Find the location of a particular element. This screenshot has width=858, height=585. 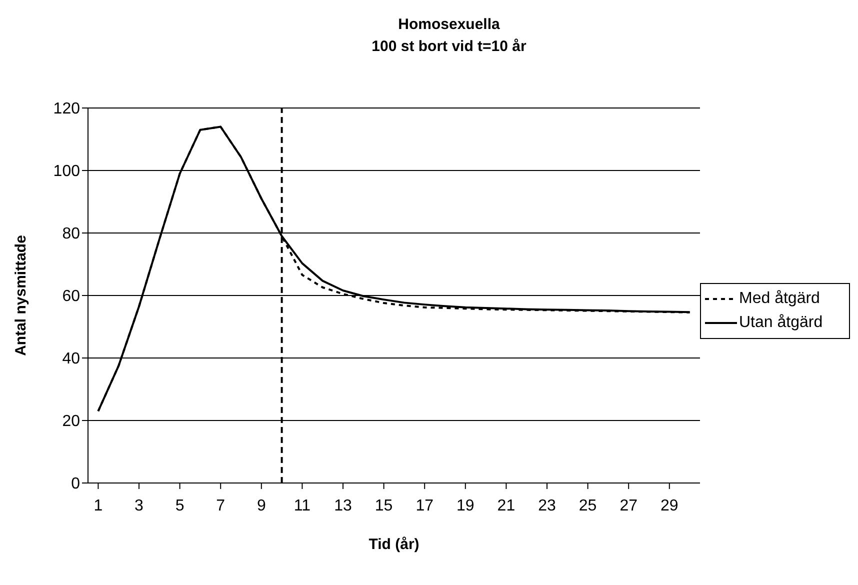

x-tick-label: 11 is located at coordinates (302, 505).